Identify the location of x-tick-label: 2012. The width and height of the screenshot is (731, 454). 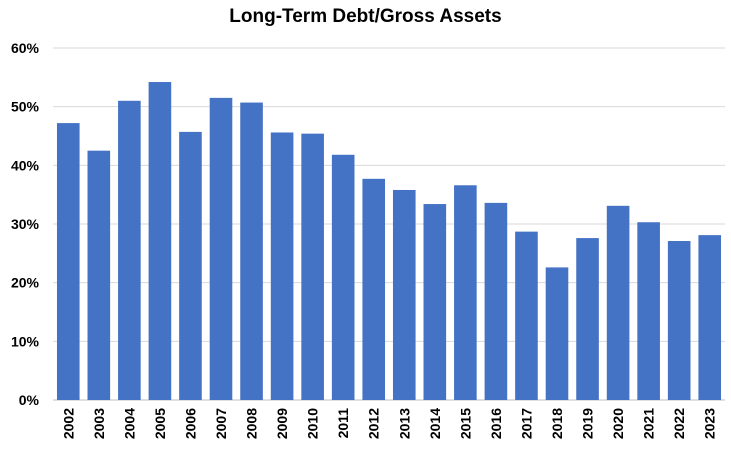
(374, 423).